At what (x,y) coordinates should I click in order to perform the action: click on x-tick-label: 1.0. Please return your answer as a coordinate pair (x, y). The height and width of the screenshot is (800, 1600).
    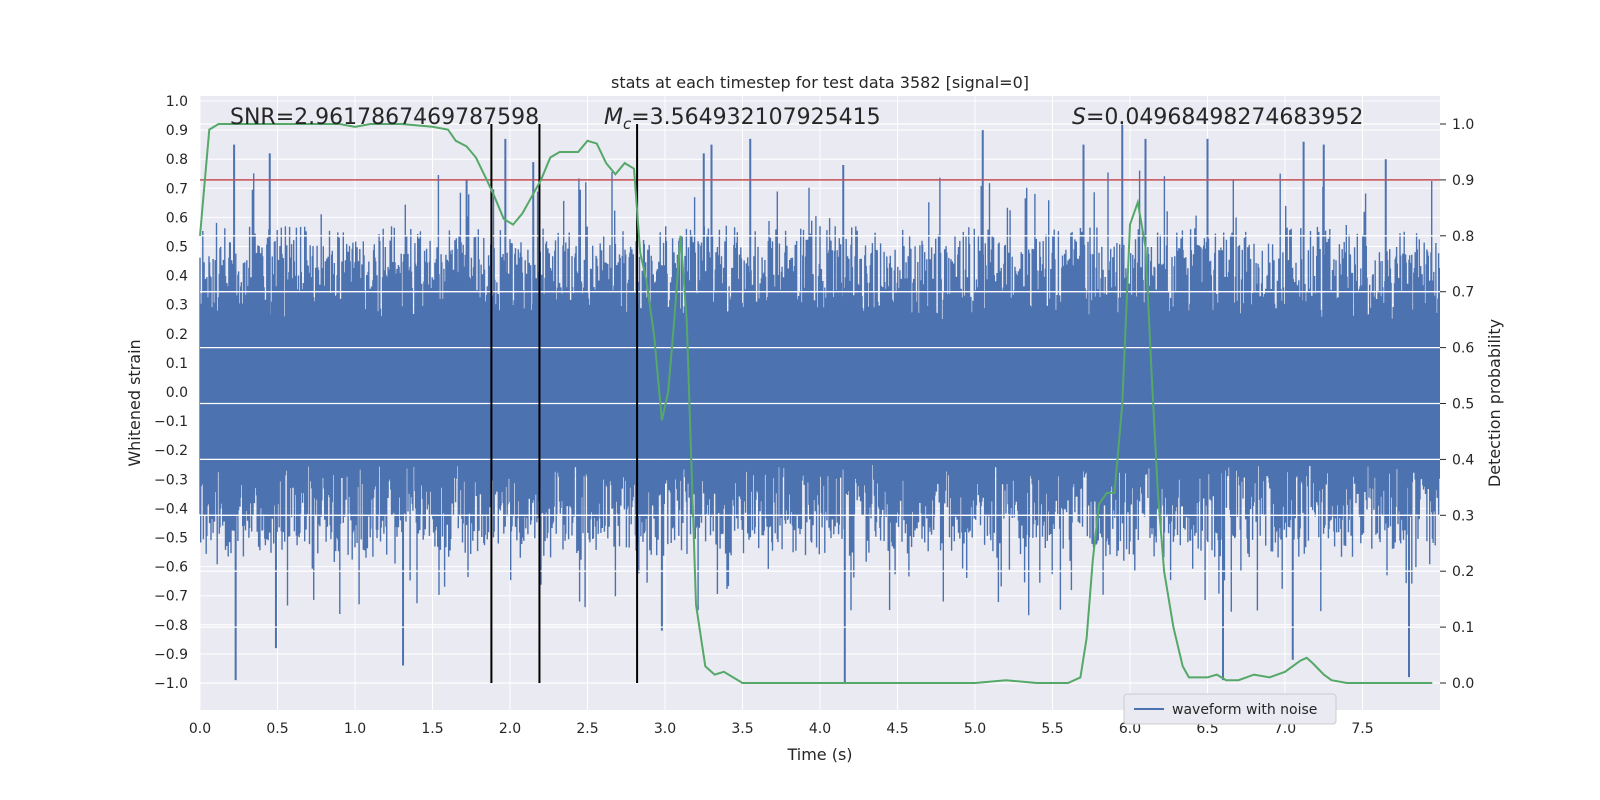
    Looking at the image, I should click on (355, 729).